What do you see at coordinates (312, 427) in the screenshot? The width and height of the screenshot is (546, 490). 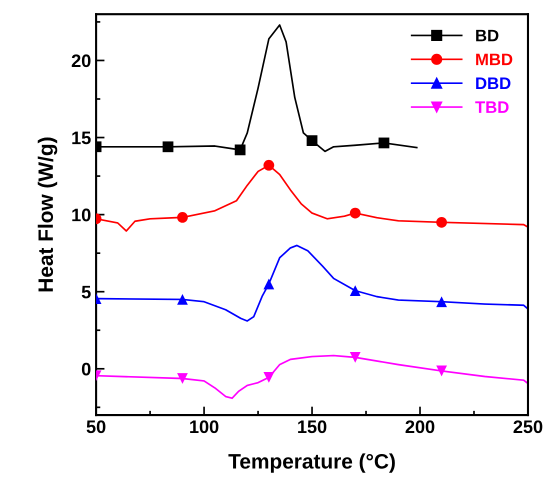 I see `x-tick-label: 150` at bounding box center [312, 427].